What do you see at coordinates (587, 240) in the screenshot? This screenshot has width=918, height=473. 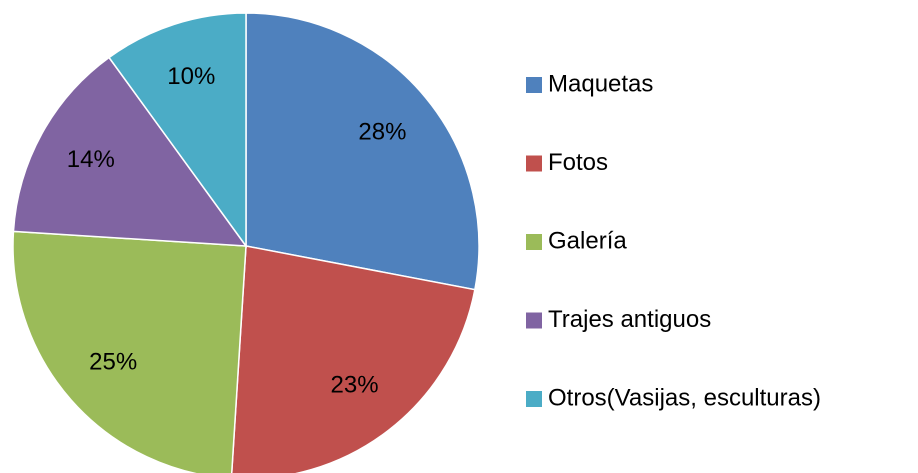 I see `legend-label: Galería` at bounding box center [587, 240].